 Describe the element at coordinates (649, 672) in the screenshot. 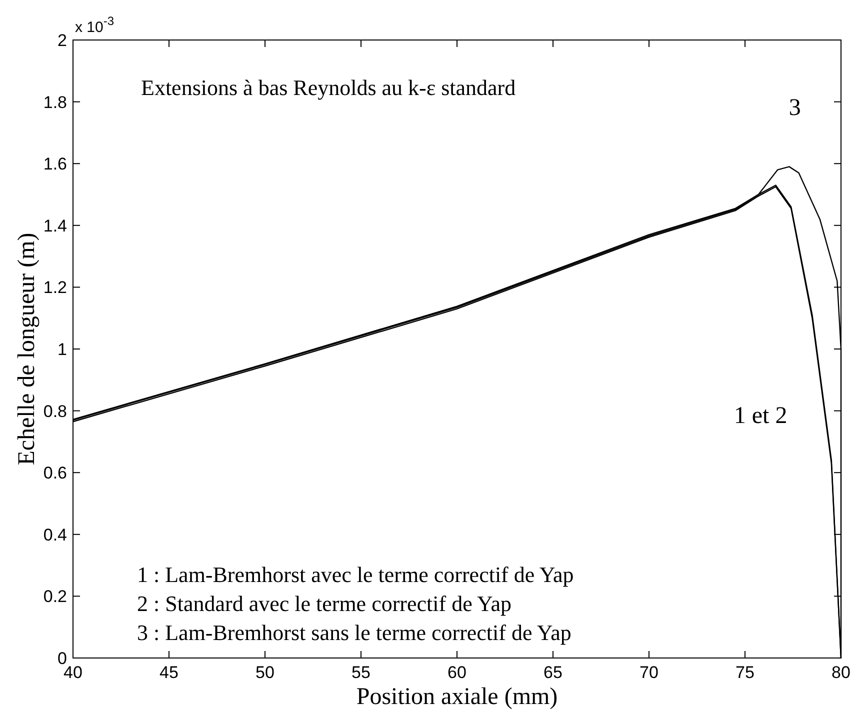

I see `x-tick-label: 70` at that location.